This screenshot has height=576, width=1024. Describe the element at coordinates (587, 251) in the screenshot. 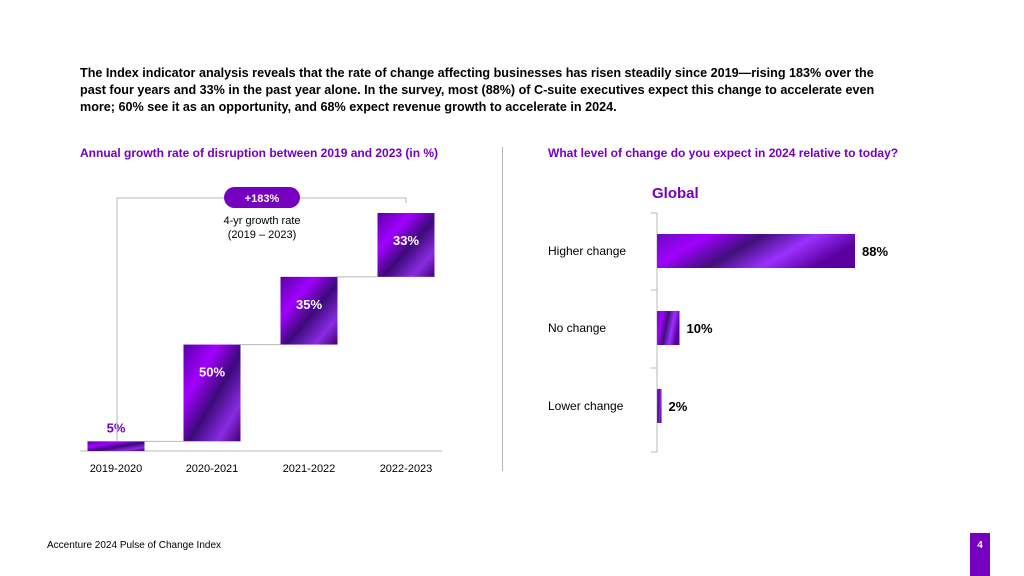

I see `hbar-category-label: Higher change` at that location.